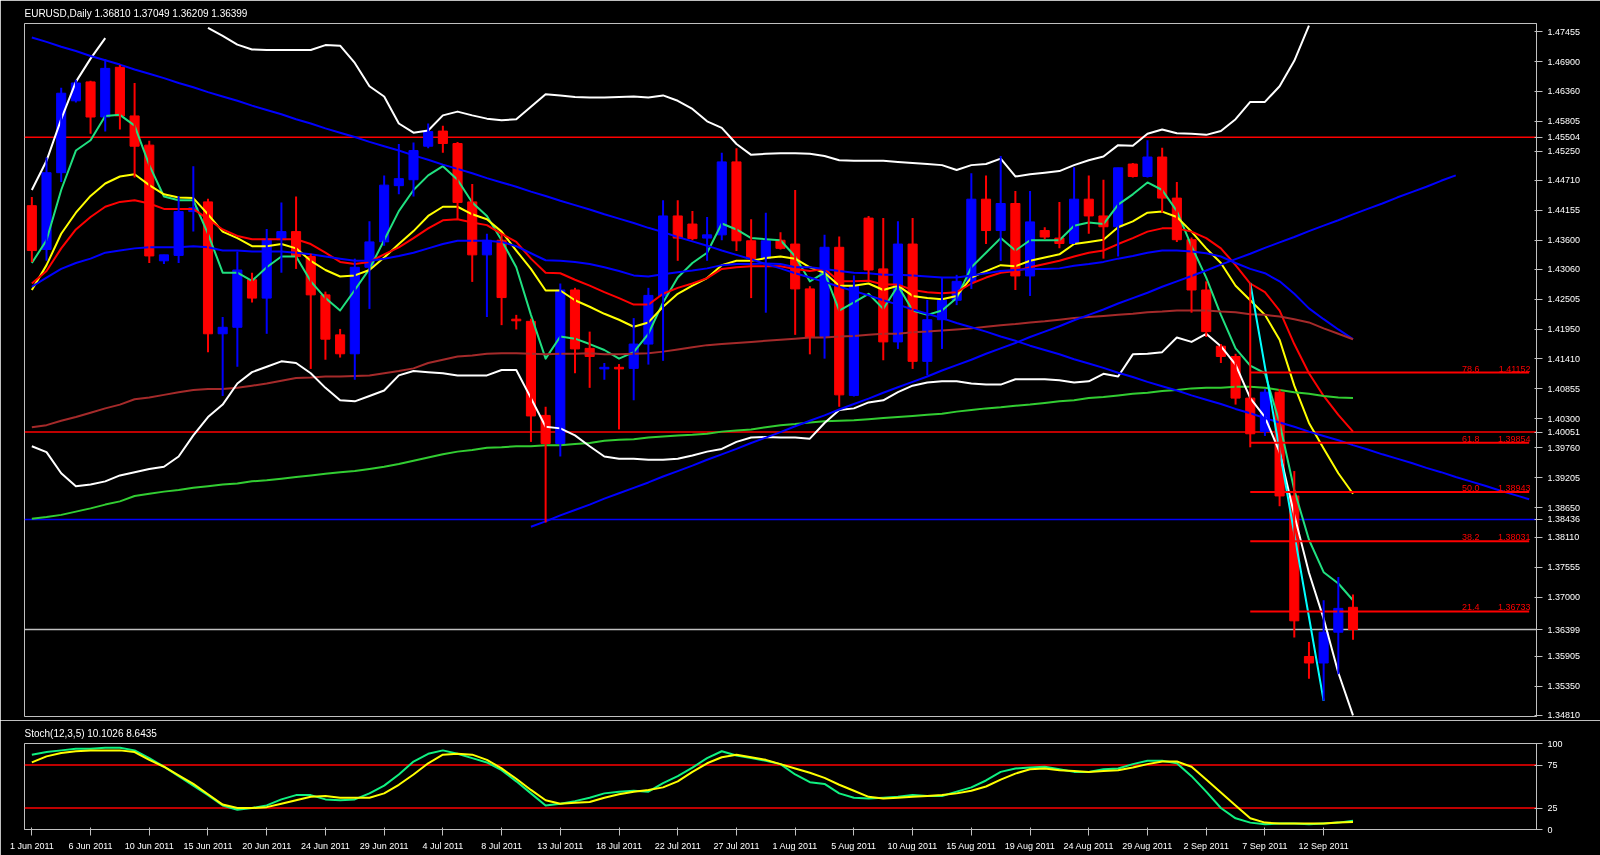 The width and height of the screenshot is (1600, 855). What do you see at coordinates (971, 845) in the screenshot?
I see `x-tick-label: 15 Aug 2011` at bounding box center [971, 845].